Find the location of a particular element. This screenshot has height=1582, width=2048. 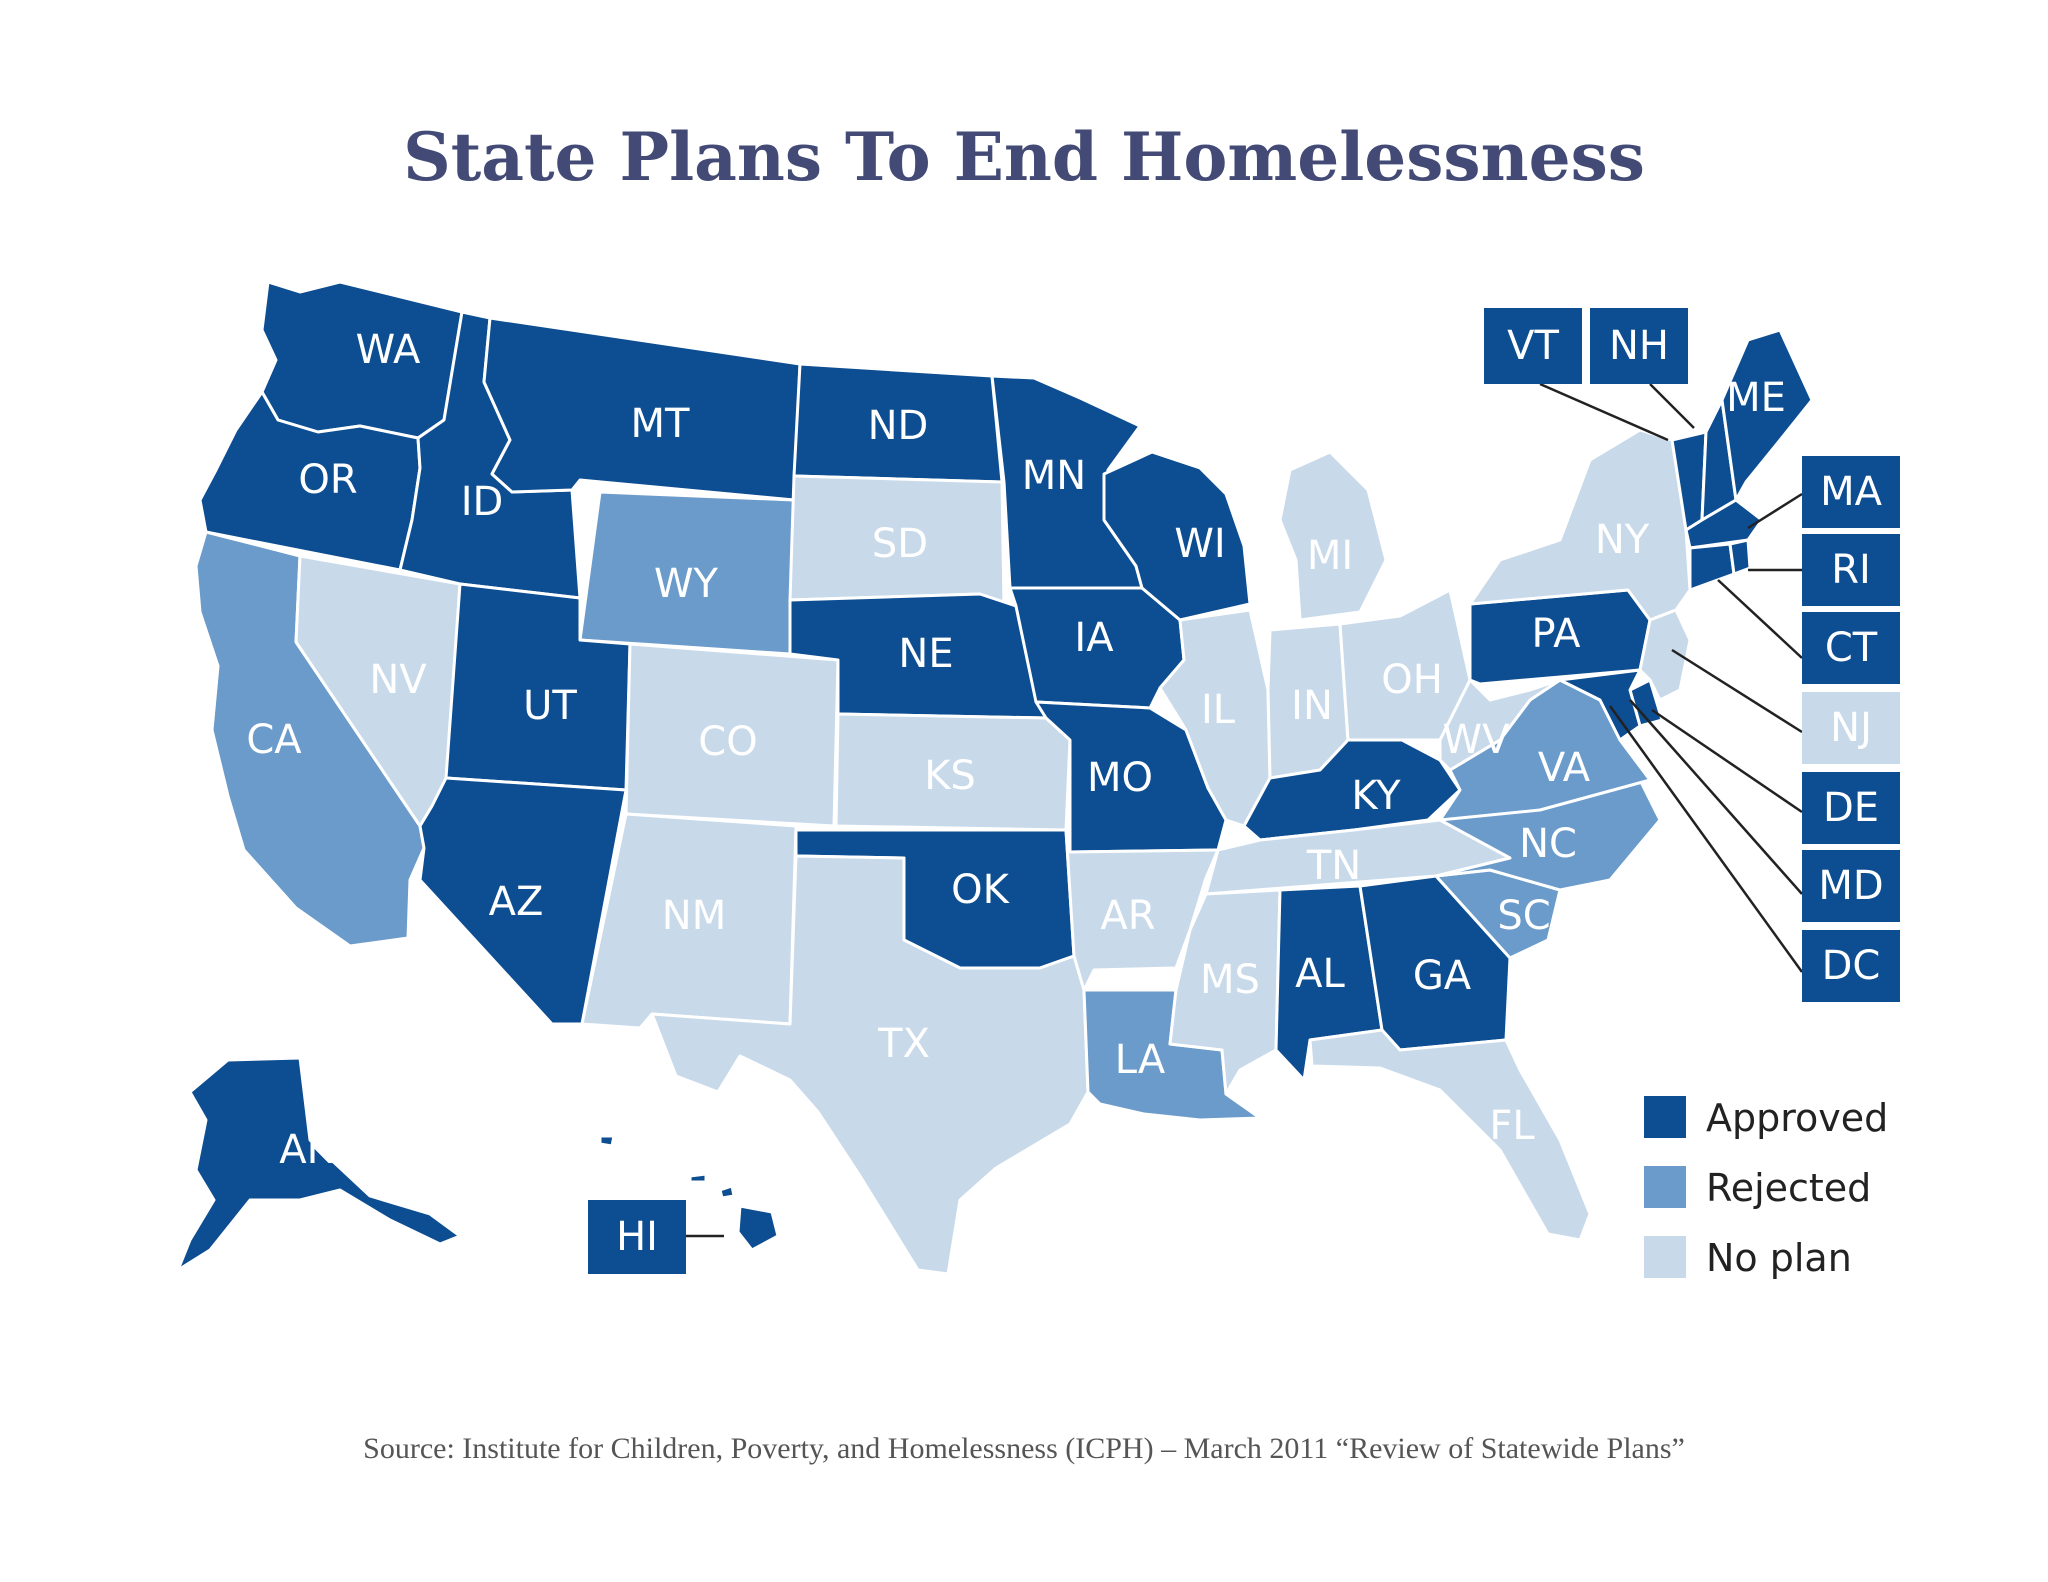

state-label-tx: TX is located at coordinates (903, 1044).